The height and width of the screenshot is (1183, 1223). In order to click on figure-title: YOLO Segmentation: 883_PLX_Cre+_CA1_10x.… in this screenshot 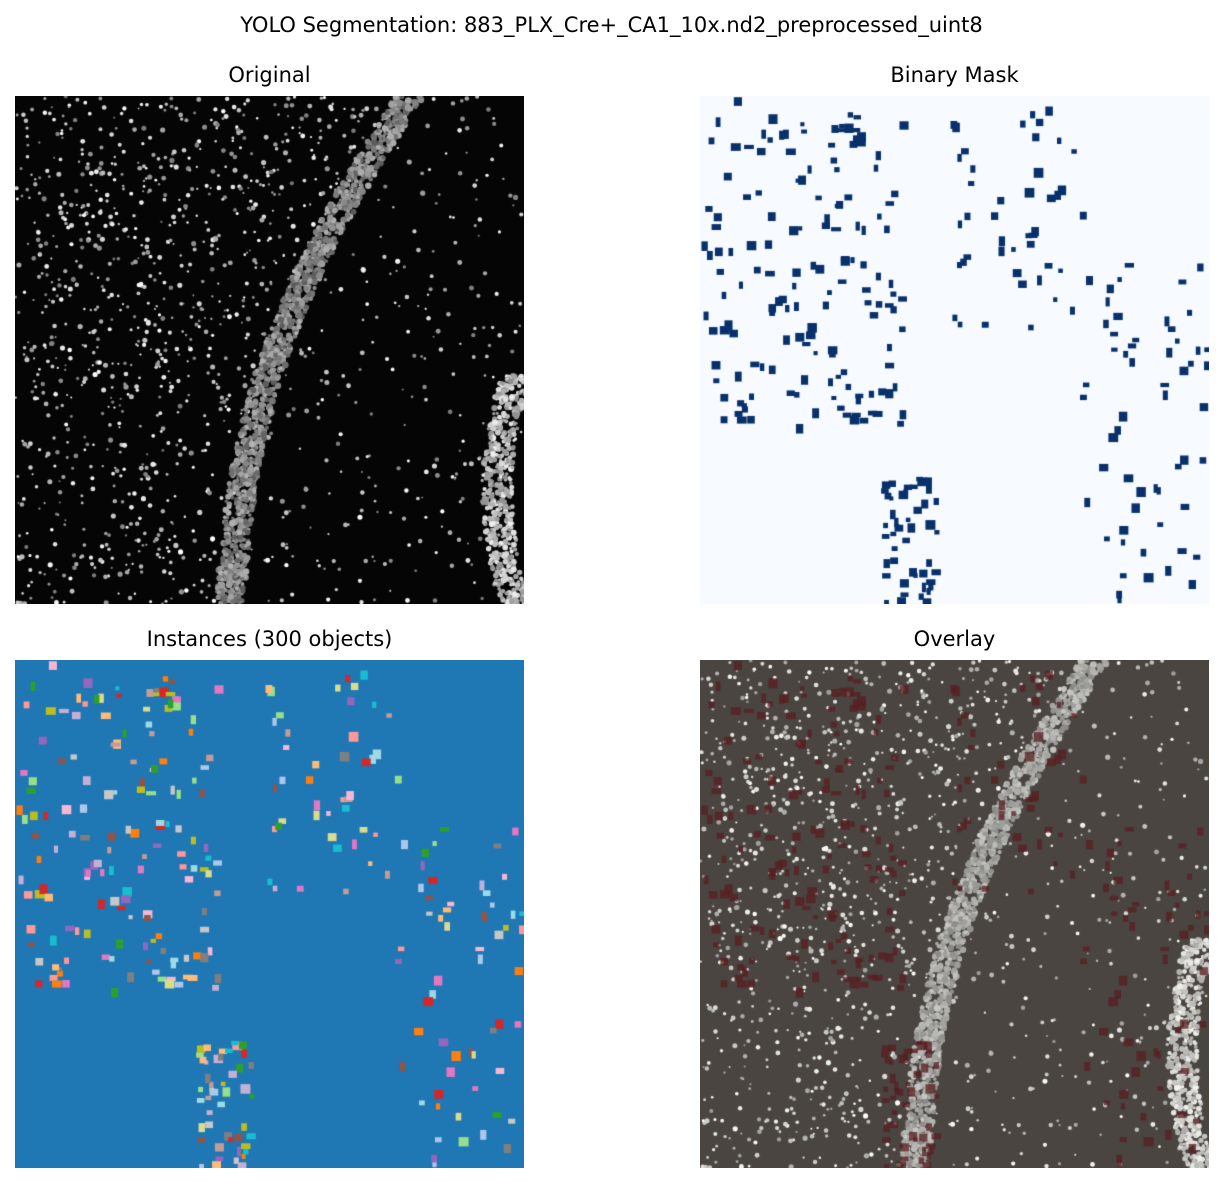, I will do `click(611, 25)`.